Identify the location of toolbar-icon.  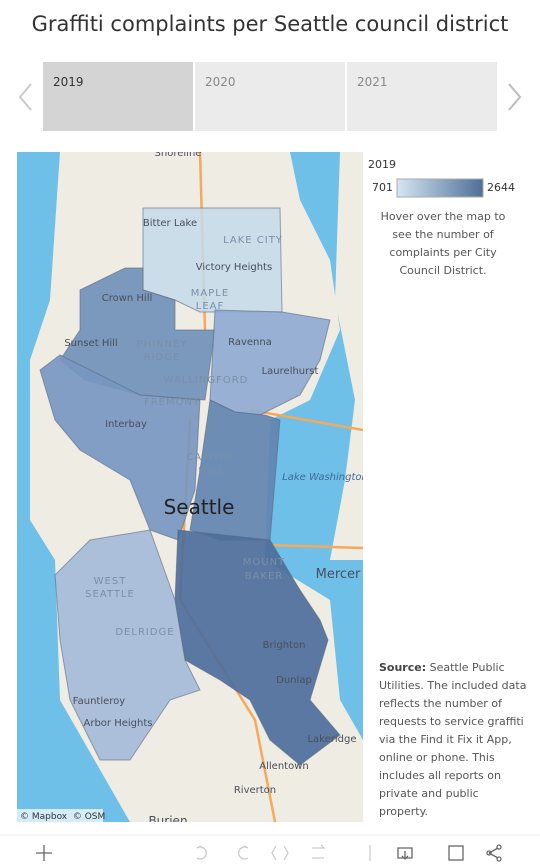
(44, 853).